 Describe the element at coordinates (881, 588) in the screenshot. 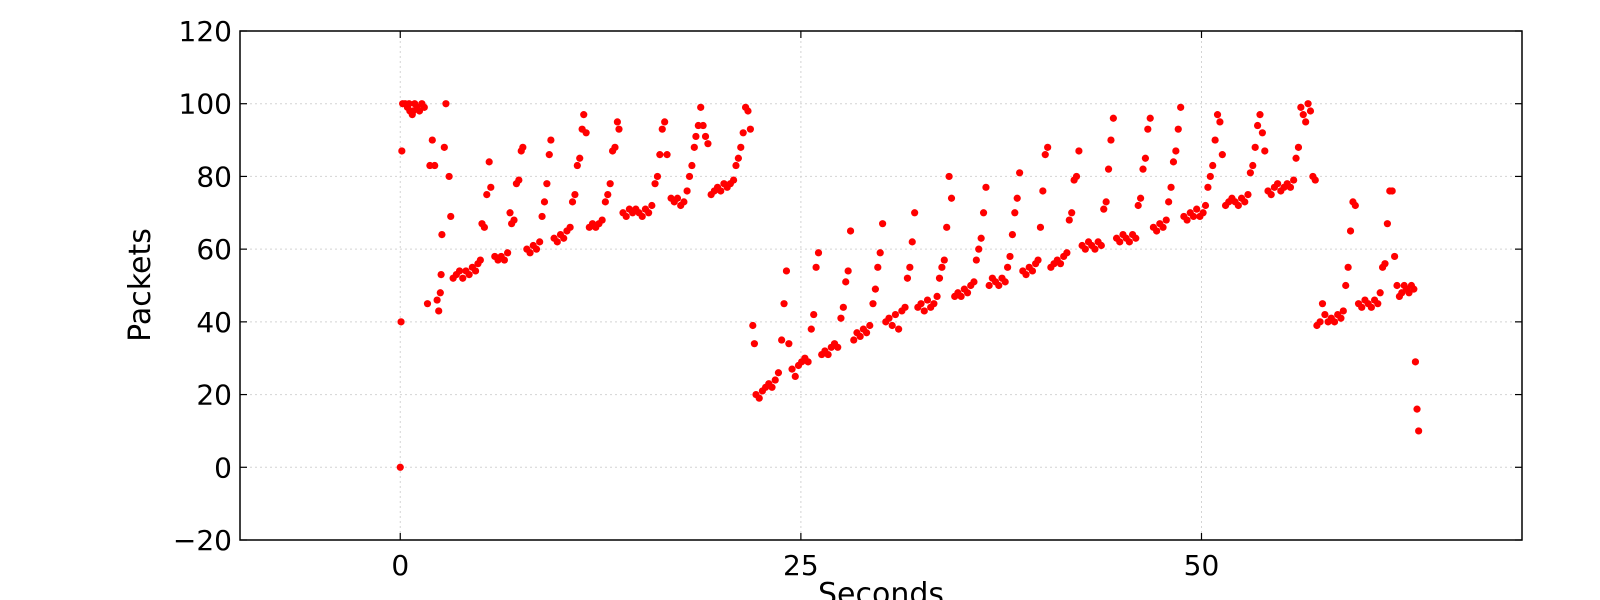

I see `x-axis-label: Seconds` at that location.